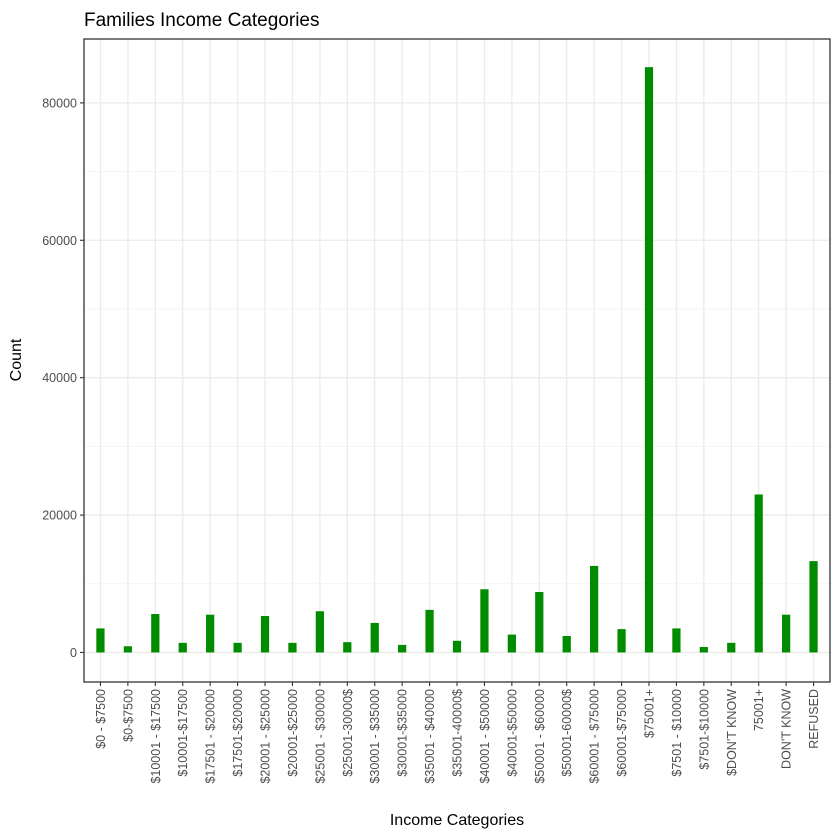 Image resolution: width=840 pixels, height=840 pixels. Describe the element at coordinates (787, 729) in the screenshot. I see `x-tick-label: DON'T KNOW` at that location.